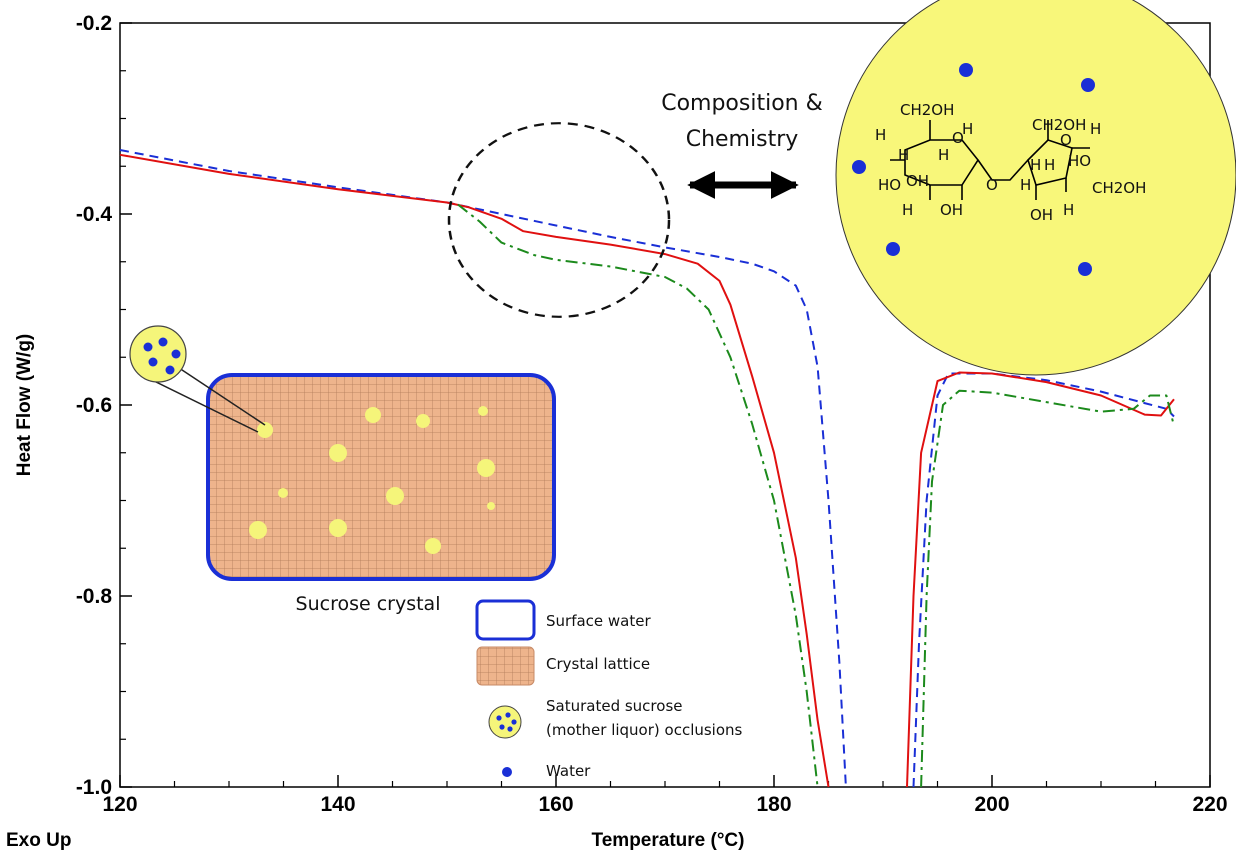 The width and height of the screenshot is (1236, 860). What do you see at coordinates (38, 840) in the screenshot?
I see `exo-up-label: Exo Up` at bounding box center [38, 840].